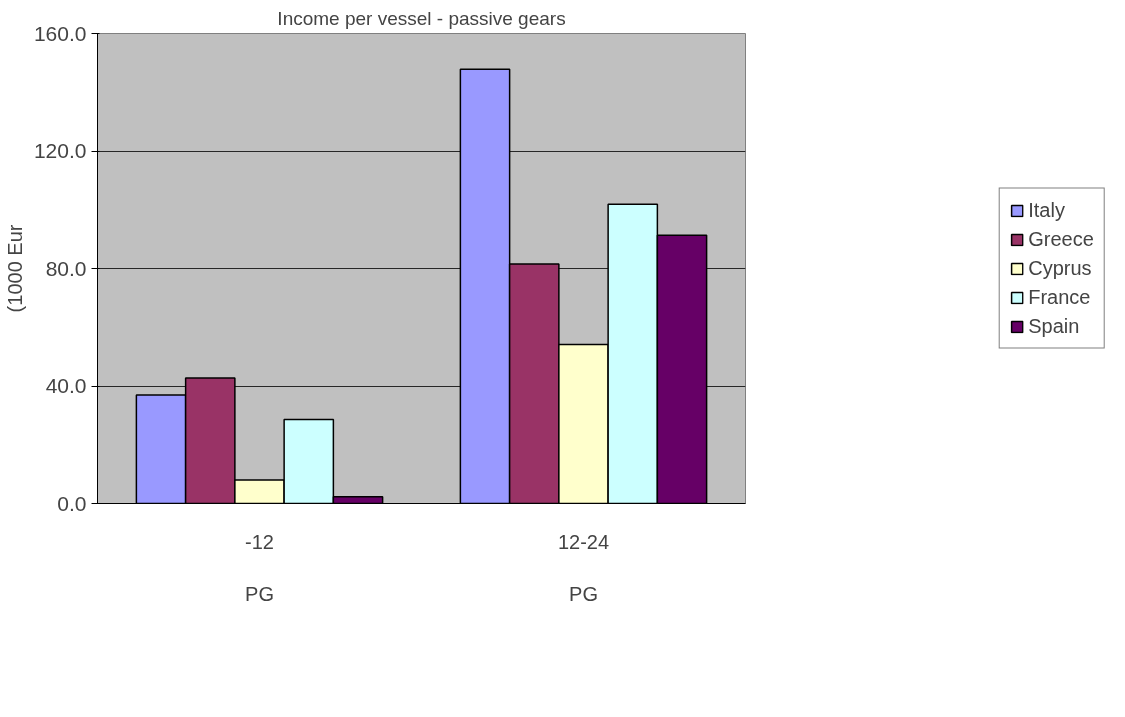 This screenshot has height=717, width=1125. Describe the element at coordinates (1059, 297) in the screenshot. I see `legend-label: France` at that location.